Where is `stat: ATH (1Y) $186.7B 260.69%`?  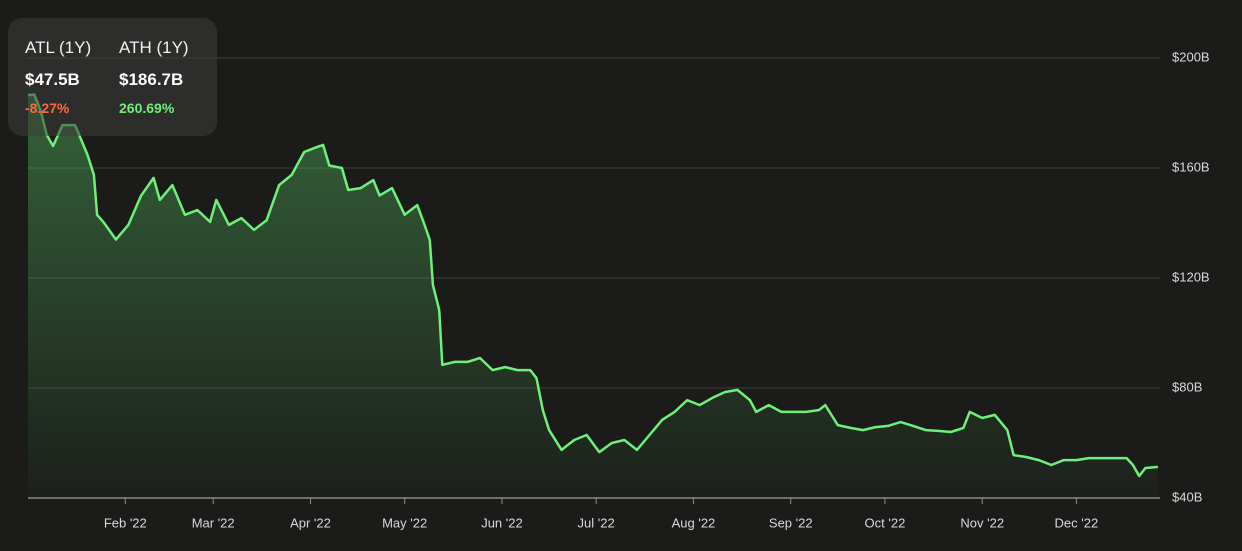
stat: ATH (1Y) $186.7B 260.69% is located at coordinates (154, 77).